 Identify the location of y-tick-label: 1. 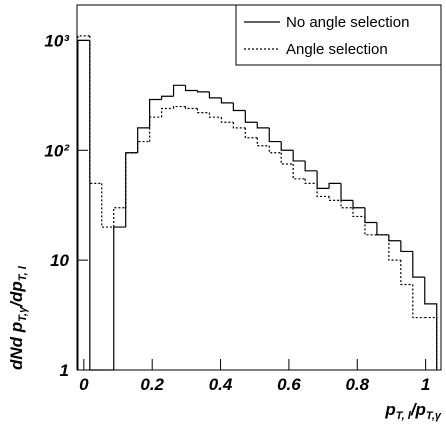
(64, 370).